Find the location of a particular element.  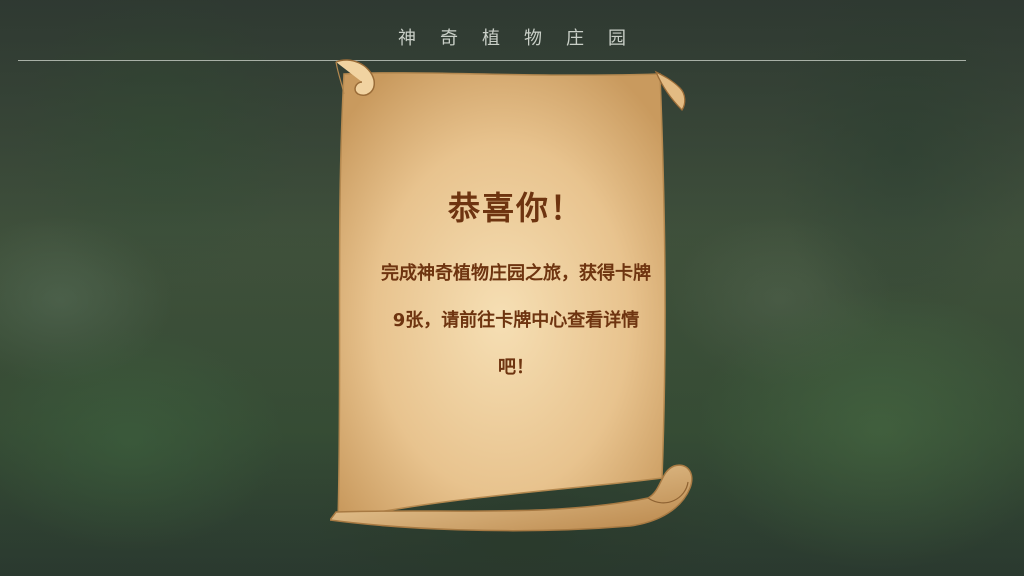

page-title: 神奇植物庄园 is located at coordinates (524, 38).